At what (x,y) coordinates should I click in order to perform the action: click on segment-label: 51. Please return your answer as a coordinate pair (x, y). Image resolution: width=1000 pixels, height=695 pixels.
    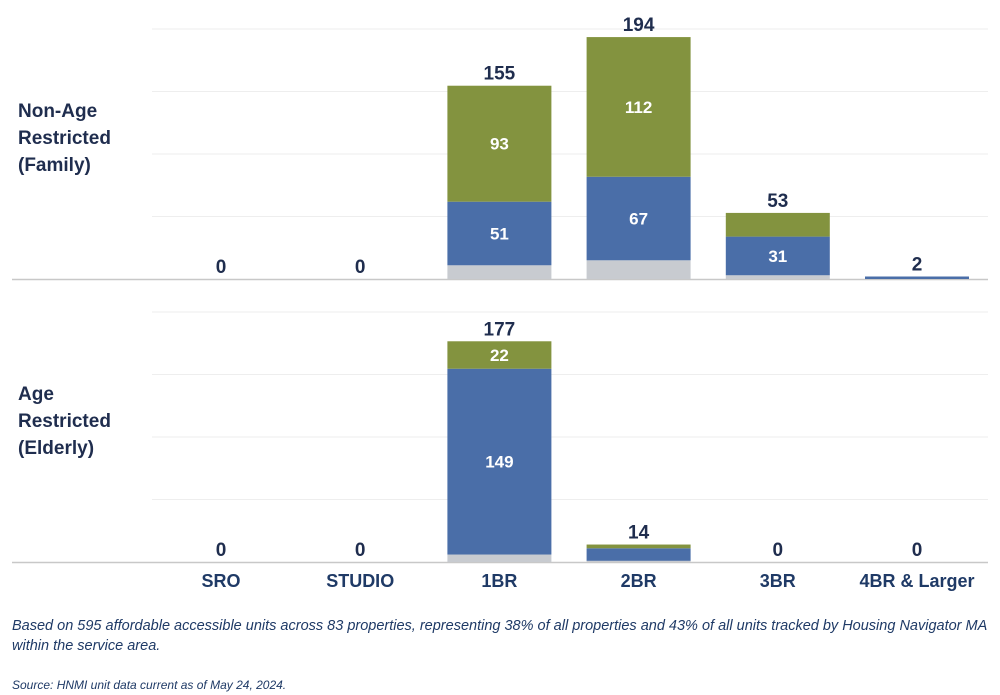
    Looking at the image, I should click on (499, 233).